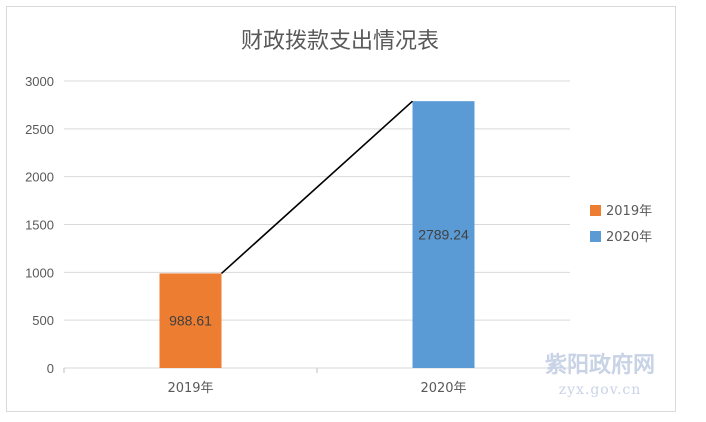 The image size is (706, 422). Describe the element at coordinates (39, 129) in the screenshot. I see `y-tick-label-2500: 2500` at that location.